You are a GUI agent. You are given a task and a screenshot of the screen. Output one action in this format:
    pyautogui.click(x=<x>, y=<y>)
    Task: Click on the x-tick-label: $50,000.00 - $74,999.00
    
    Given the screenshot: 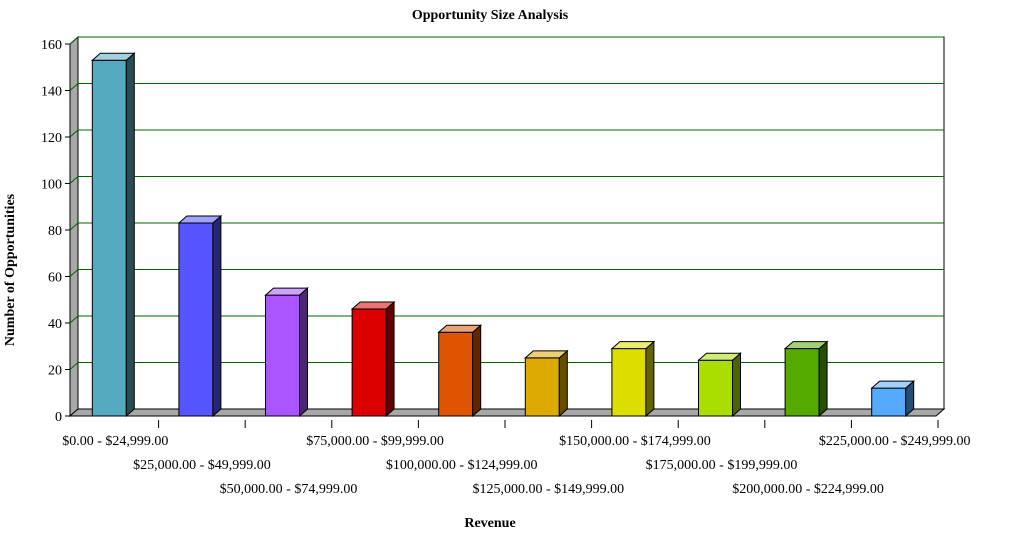 What is the action you would take?
    pyautogui.click(x=289, y=489)
    